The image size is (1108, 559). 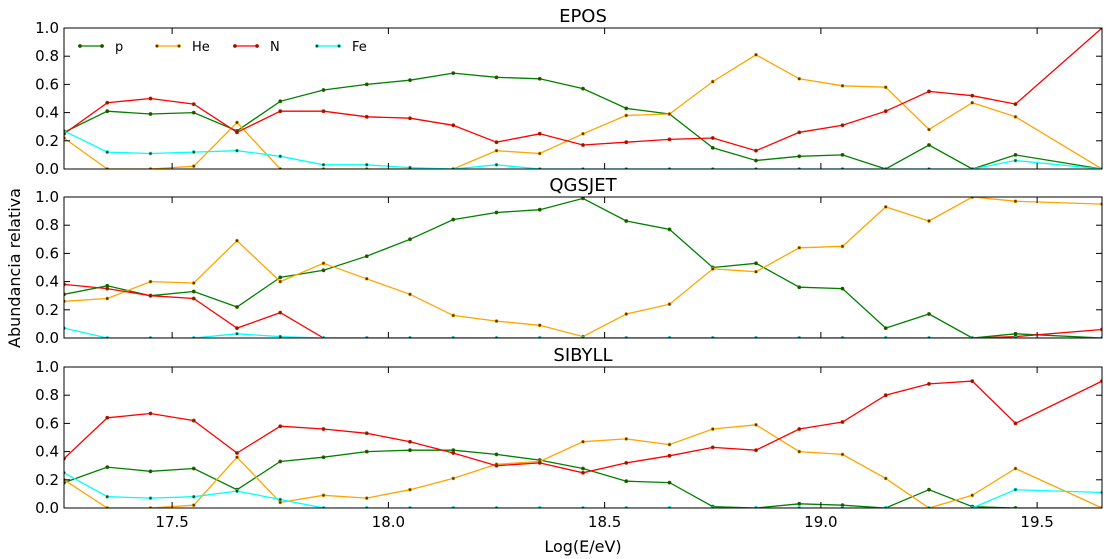 What do you see at coordinates (582, 355) in the screenshot?
I see `panel-title-sibyll: SIBYLL` at bounding box center [582, 355].